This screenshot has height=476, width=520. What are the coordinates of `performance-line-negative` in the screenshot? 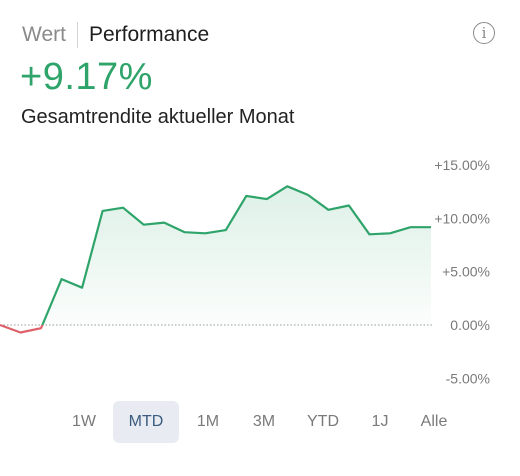 It's located at (22, 328).